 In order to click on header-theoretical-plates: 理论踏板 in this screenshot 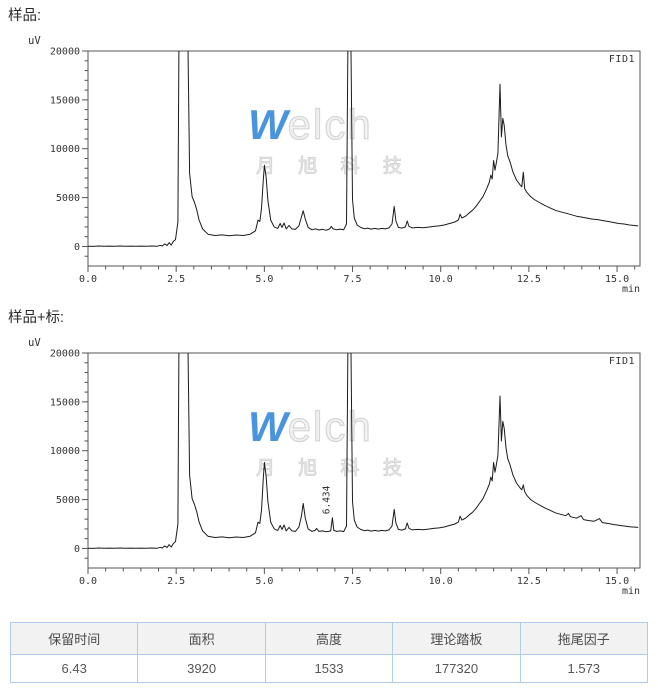, I will do `click(456, 638)`.